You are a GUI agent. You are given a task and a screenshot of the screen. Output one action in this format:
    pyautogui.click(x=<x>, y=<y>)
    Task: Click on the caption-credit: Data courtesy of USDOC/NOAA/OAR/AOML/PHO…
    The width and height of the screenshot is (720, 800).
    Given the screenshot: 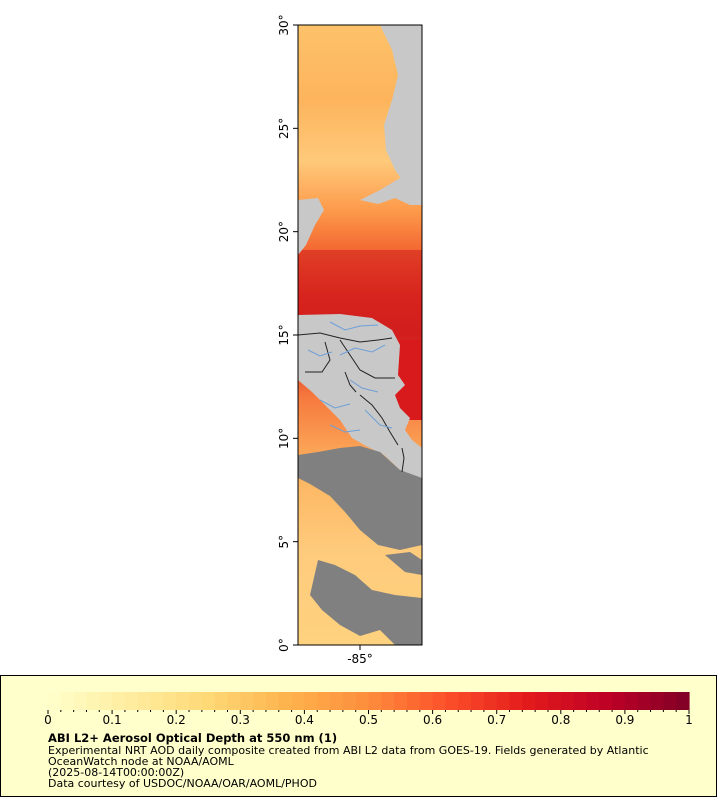 What is the action you would take?
    pyautogui.click(x=182, y=783)
    